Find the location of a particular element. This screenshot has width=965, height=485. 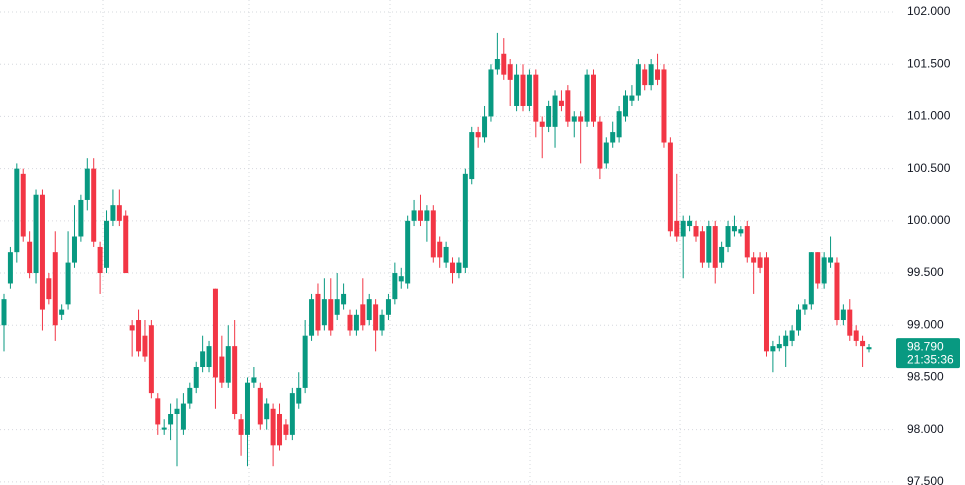

last-price-box is located at coordinates (928, 353).